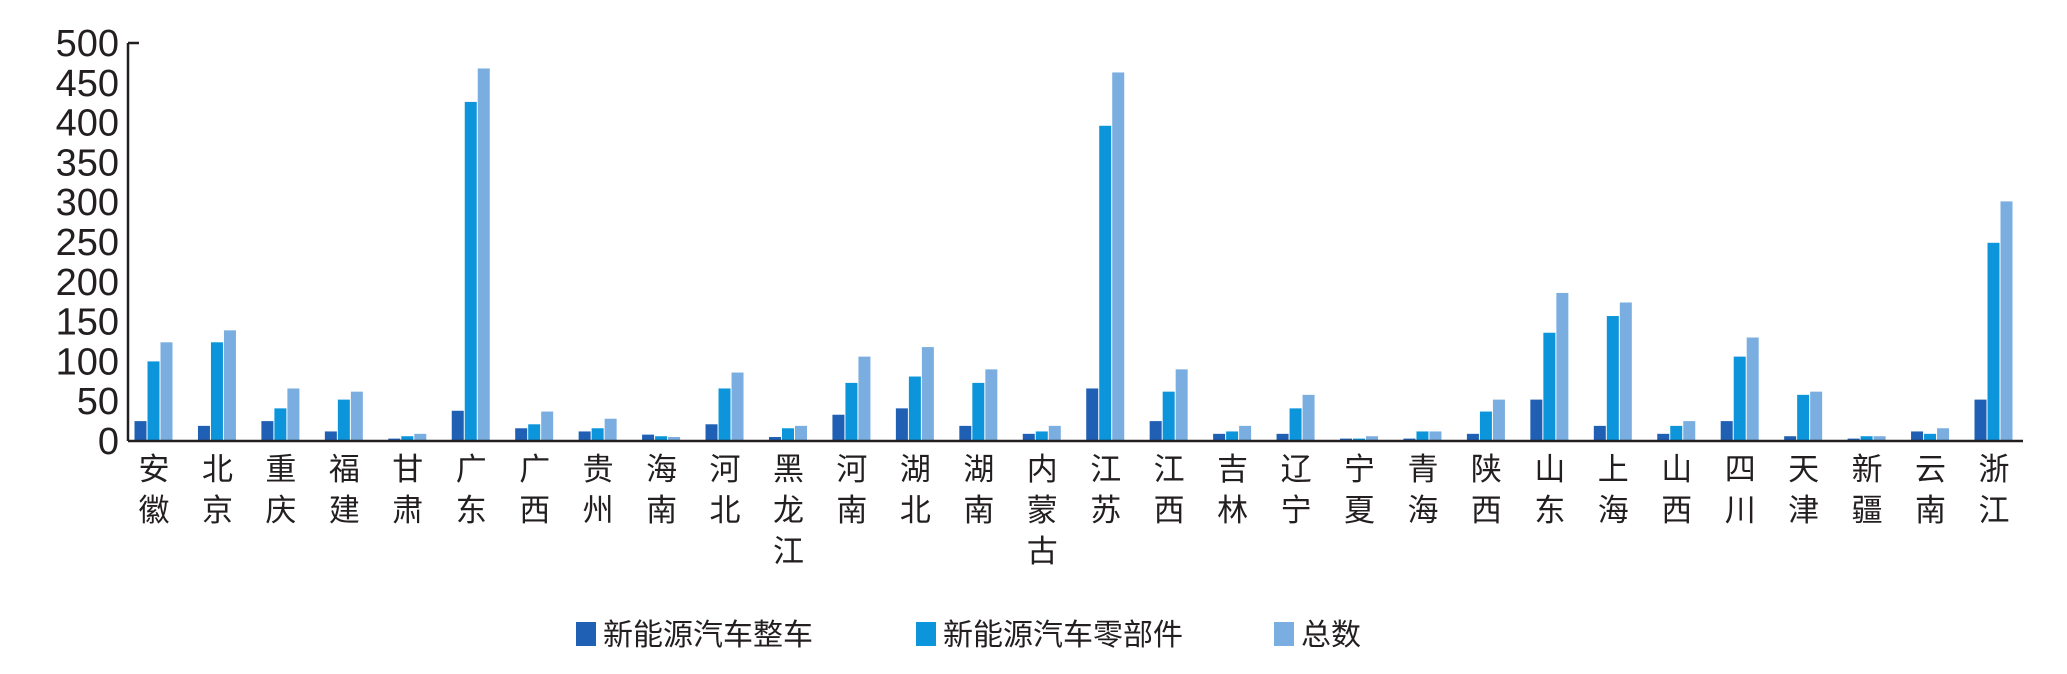 The height and width of the screenshot is (674, 2067). What do you see at coordinates (420, 437) in the screenshot?
I see `bar-甘肃-总数` at bounding box center [420, 437].